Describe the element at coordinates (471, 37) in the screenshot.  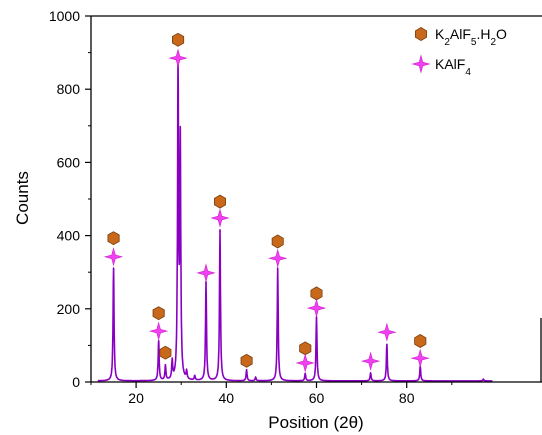
I see `legend-label: K2AlF5.H2O` at that location.